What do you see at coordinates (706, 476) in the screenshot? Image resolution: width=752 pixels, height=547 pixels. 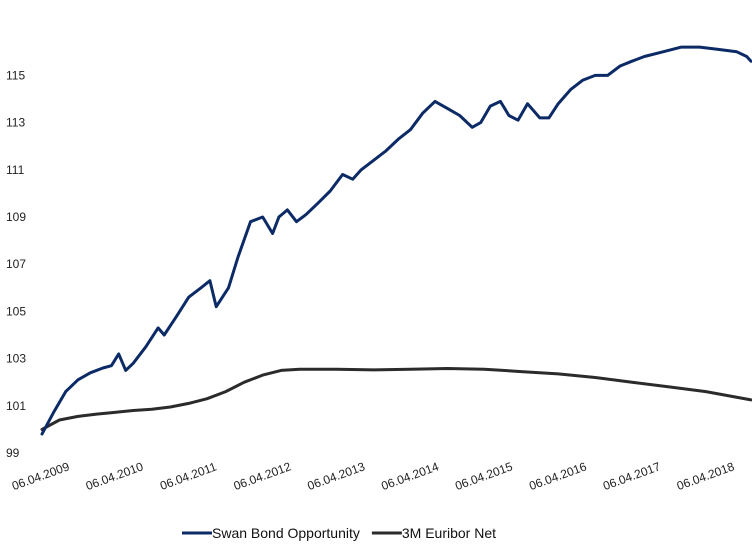 I see `x-tick-label: 06.04.2018` at bounding box center [706, 476].